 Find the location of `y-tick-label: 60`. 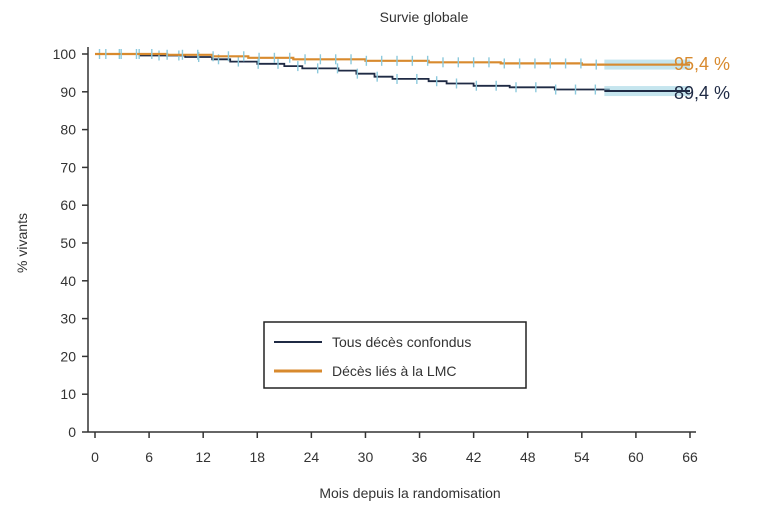

y-tick-label: 60 is located at coordinates (68, 205).